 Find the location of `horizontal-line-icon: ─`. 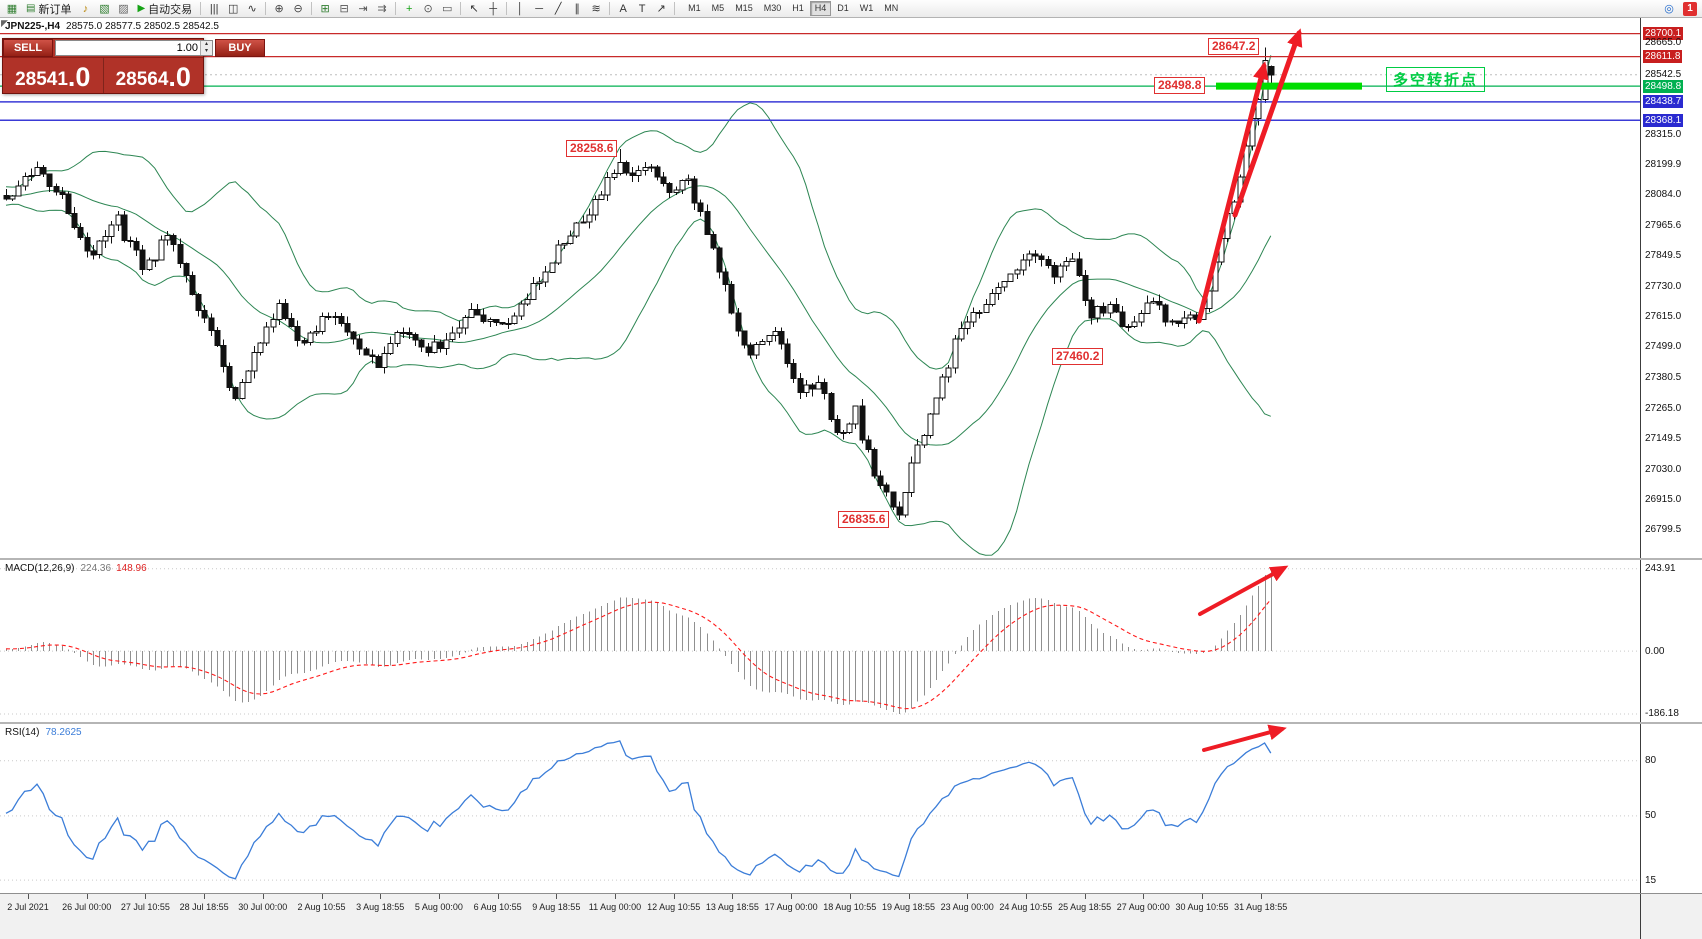

horizontal-line-icon: ─ is located at coordinates (539, 8).